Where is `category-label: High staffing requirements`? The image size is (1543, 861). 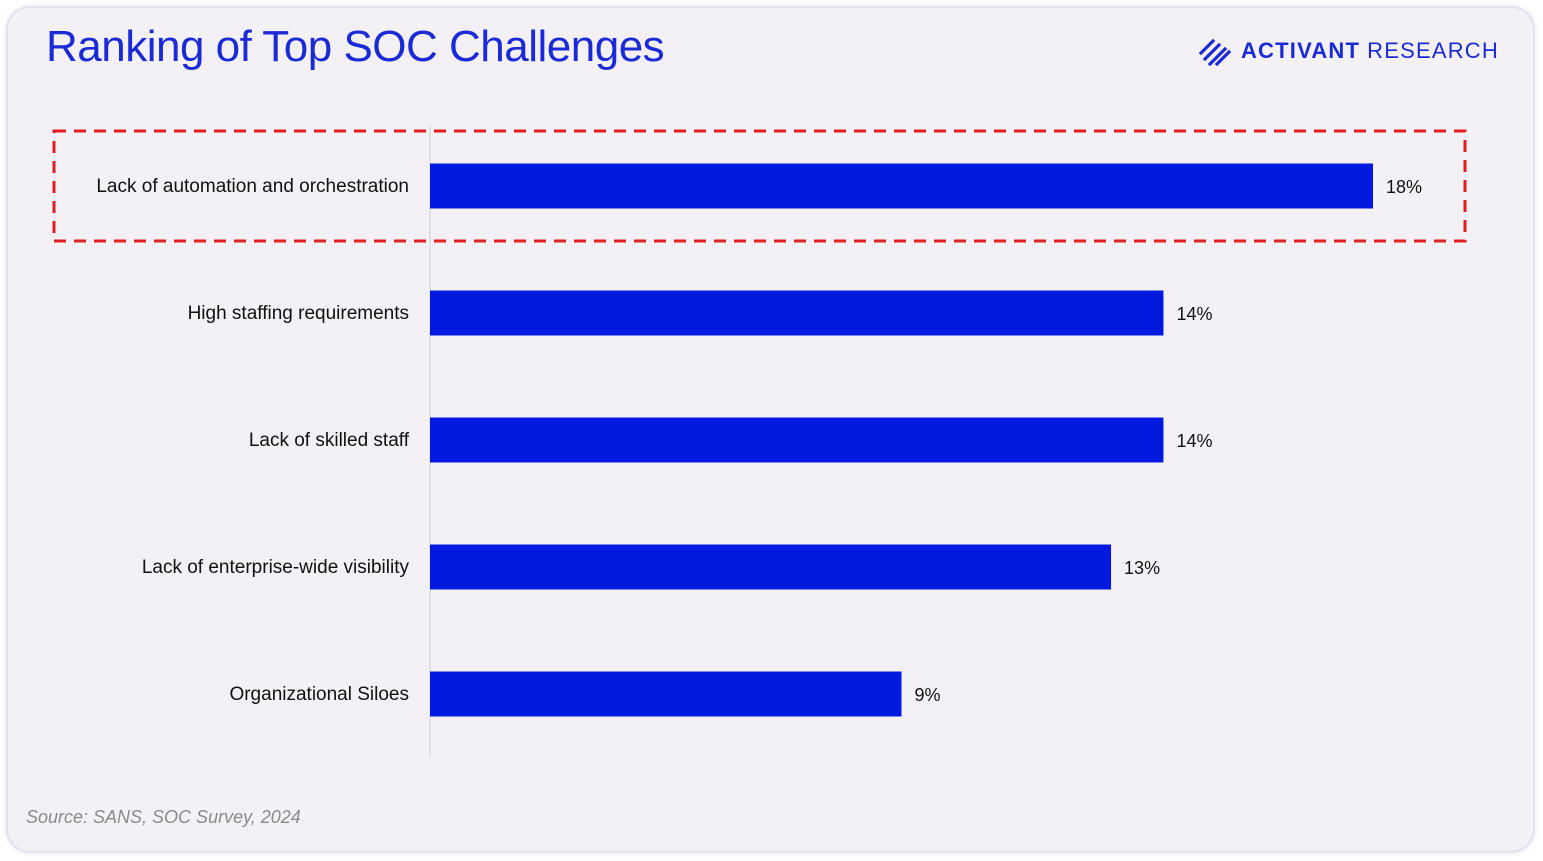
category-label: High staffing requirements is located at coordinates (298, 313).